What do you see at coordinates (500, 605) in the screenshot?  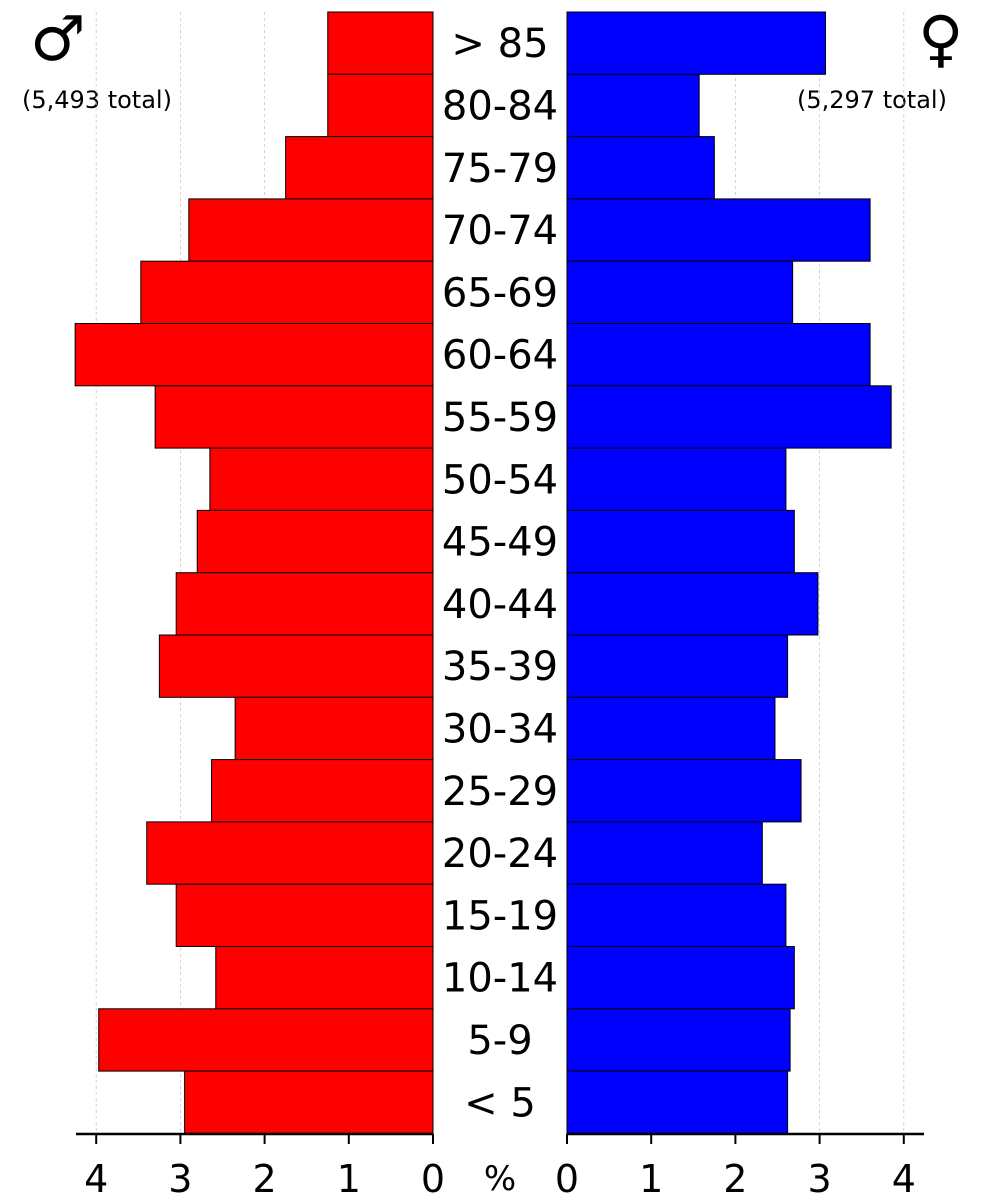 I see `age-group-label: 40-44` at bounding box center [500, 605].